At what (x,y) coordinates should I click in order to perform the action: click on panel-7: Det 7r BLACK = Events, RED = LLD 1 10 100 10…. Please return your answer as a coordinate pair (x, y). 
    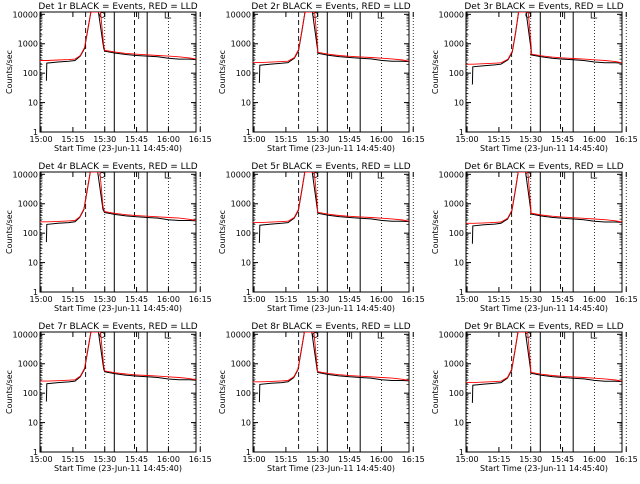
    Looking at the image, I should click on (108, 397).